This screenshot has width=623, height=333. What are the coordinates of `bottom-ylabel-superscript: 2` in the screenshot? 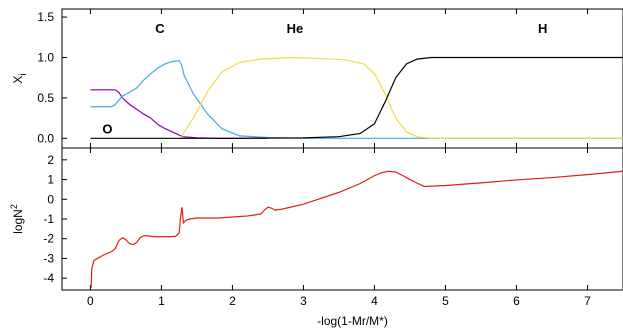 It's located at (14, 206).